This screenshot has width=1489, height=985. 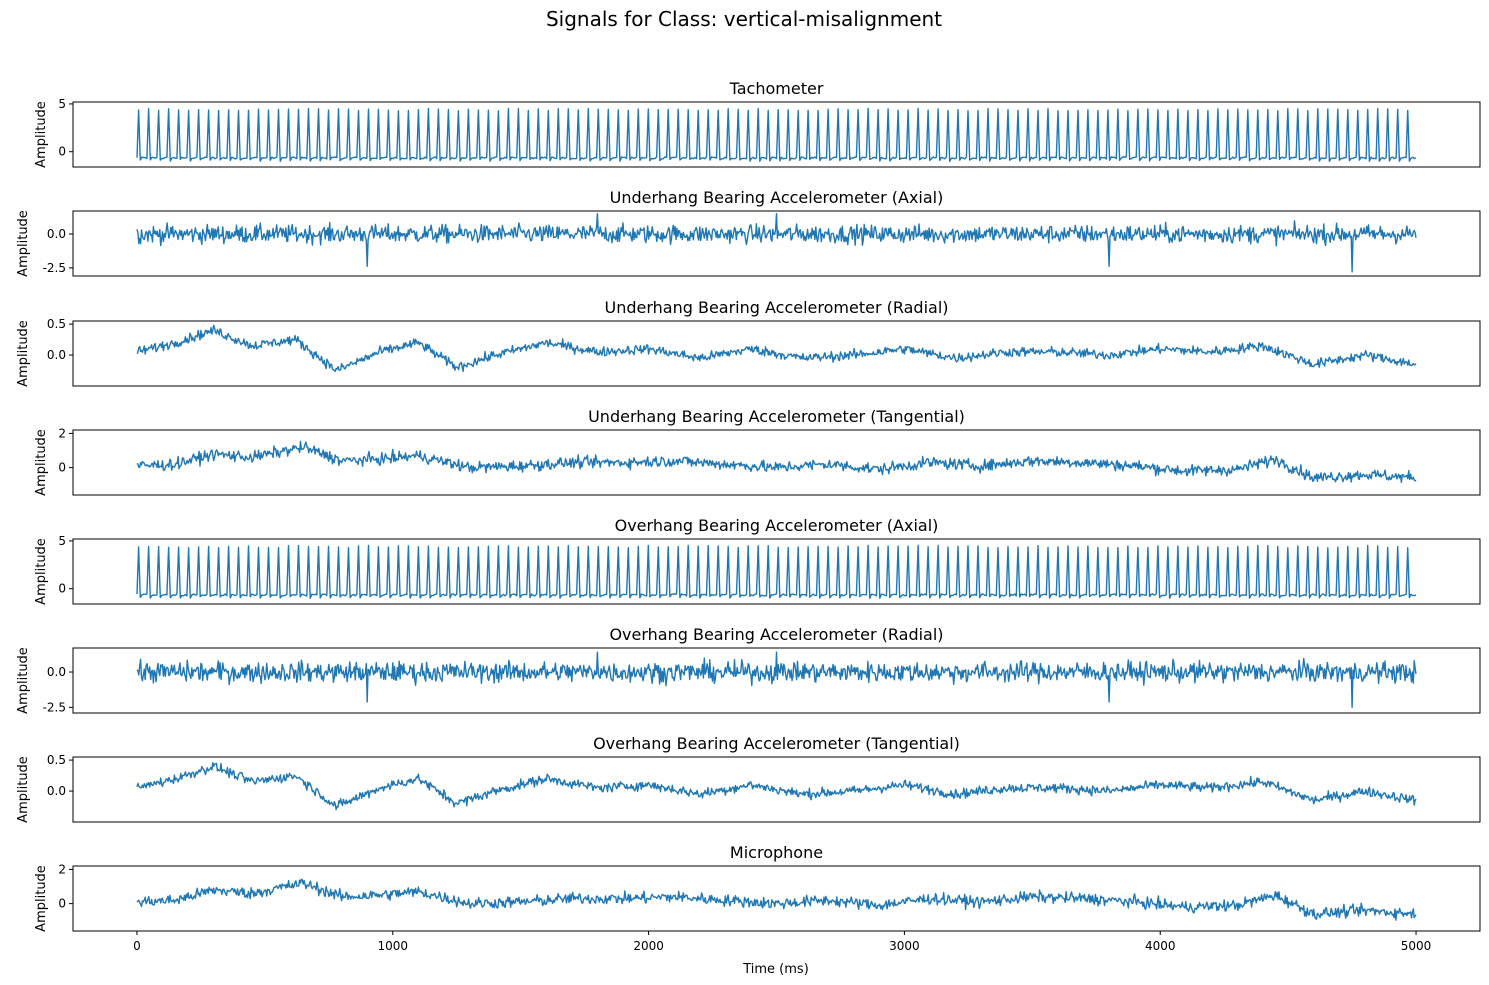 I want to click on panel-1: Tachometer Amplitude 5 0, so click(x=757, y=123).